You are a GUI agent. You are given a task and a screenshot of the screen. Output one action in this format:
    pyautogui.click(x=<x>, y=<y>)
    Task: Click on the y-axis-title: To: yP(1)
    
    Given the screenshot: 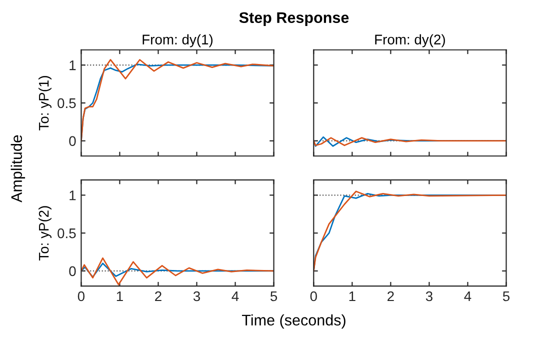 What is the action you would take?
    pyautogui.click(x=45, y=103)
    